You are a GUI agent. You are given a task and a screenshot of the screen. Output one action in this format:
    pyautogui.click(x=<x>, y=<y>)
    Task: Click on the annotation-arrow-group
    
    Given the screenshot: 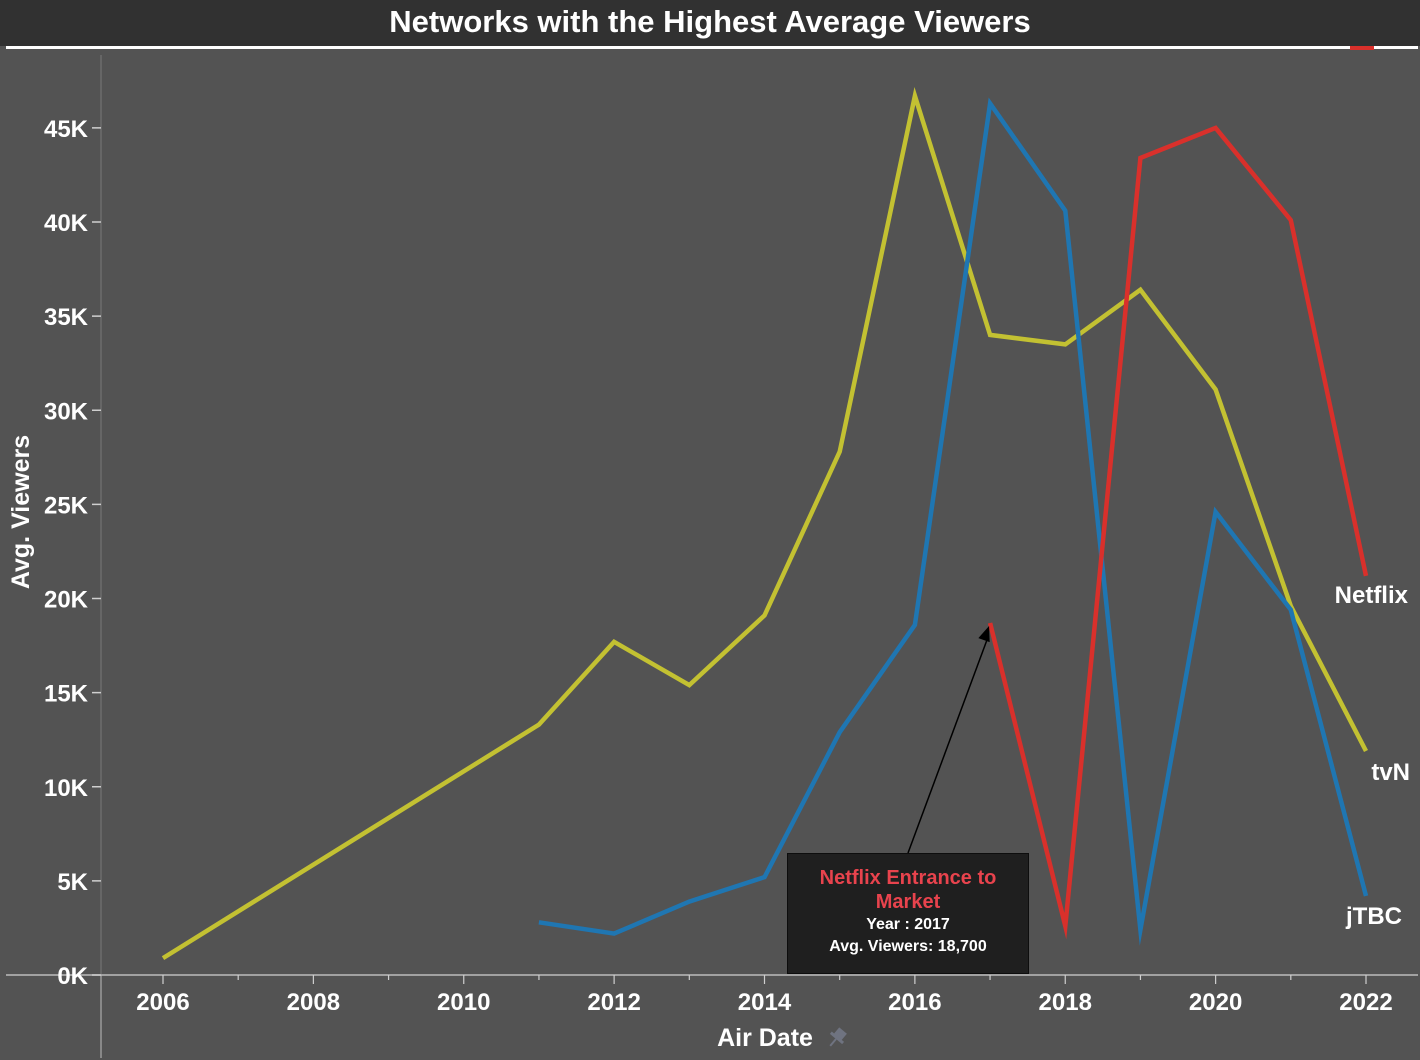 What is the action you would take?
    pyautogui.click(x=948, y=739)
    